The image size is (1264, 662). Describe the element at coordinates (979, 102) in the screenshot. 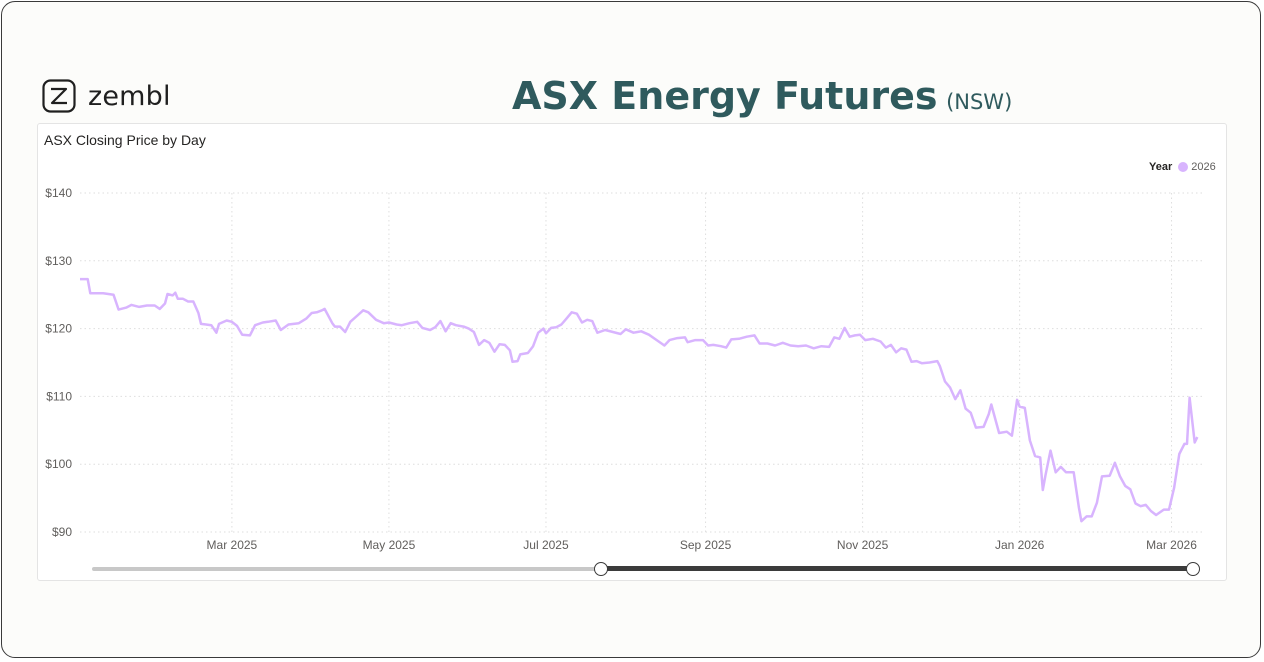

I see `page-title-region: (NSW)` at that location.